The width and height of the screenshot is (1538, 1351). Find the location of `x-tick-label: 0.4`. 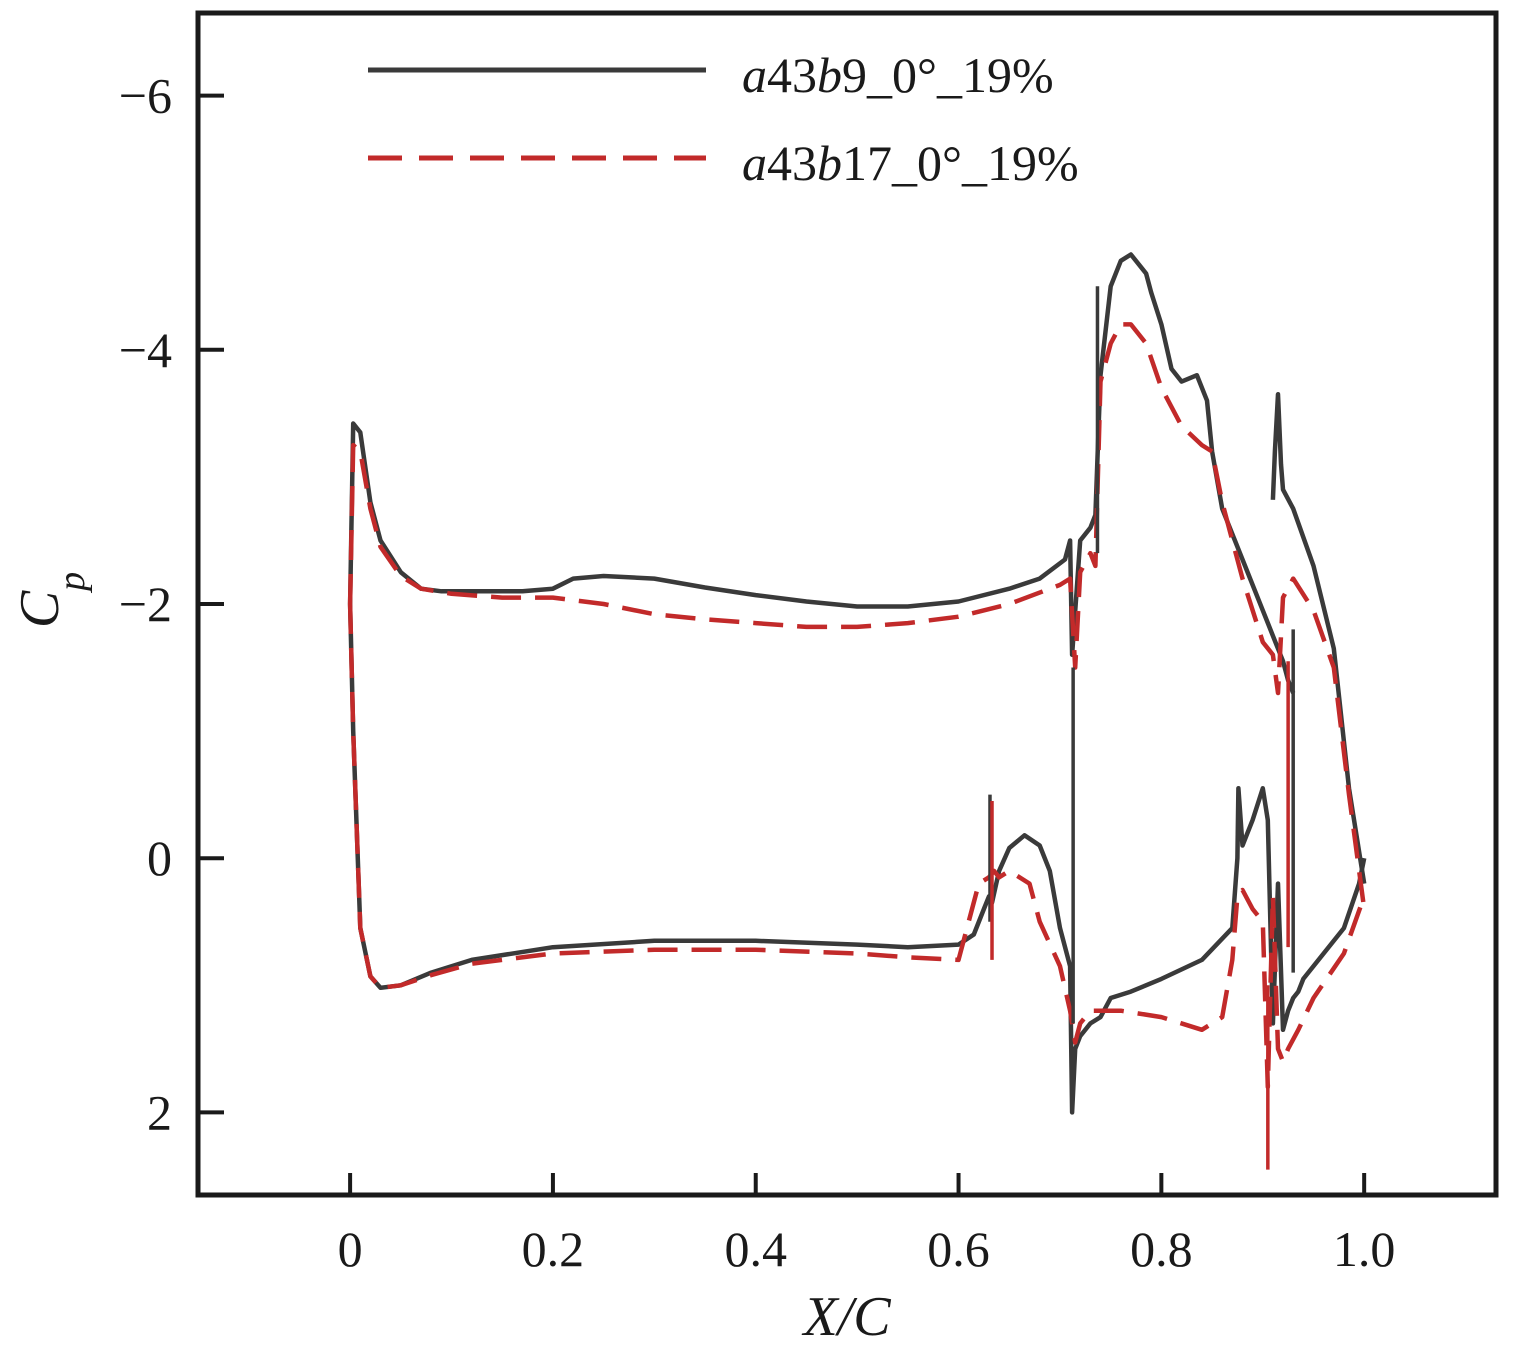

x-tick-label: 0.4 is located at coordinates (755, 1249).